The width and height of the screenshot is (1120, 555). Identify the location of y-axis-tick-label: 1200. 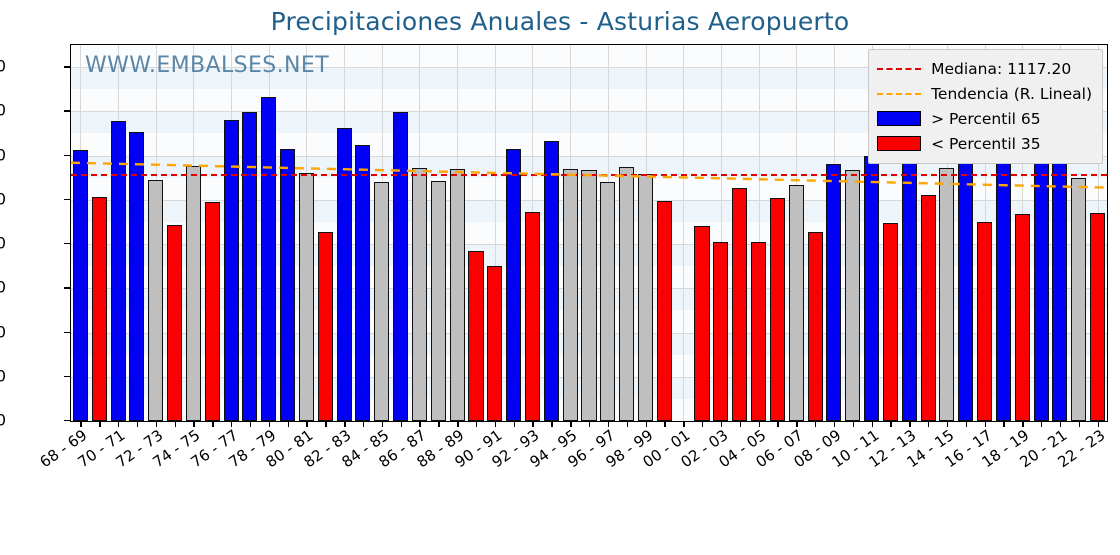
(3, 155).